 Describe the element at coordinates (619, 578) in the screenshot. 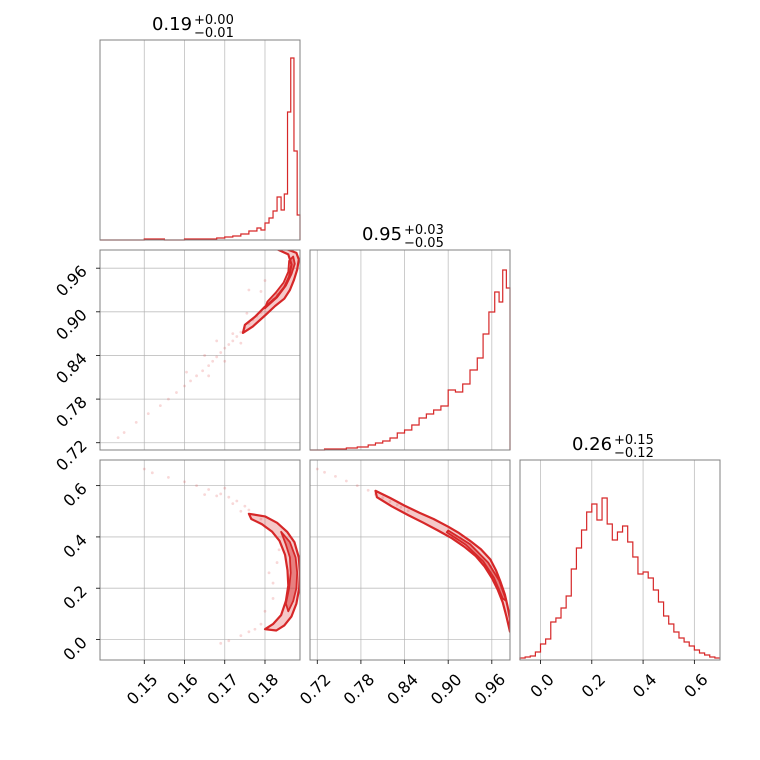

I see `histogram-step-p2` at that location.